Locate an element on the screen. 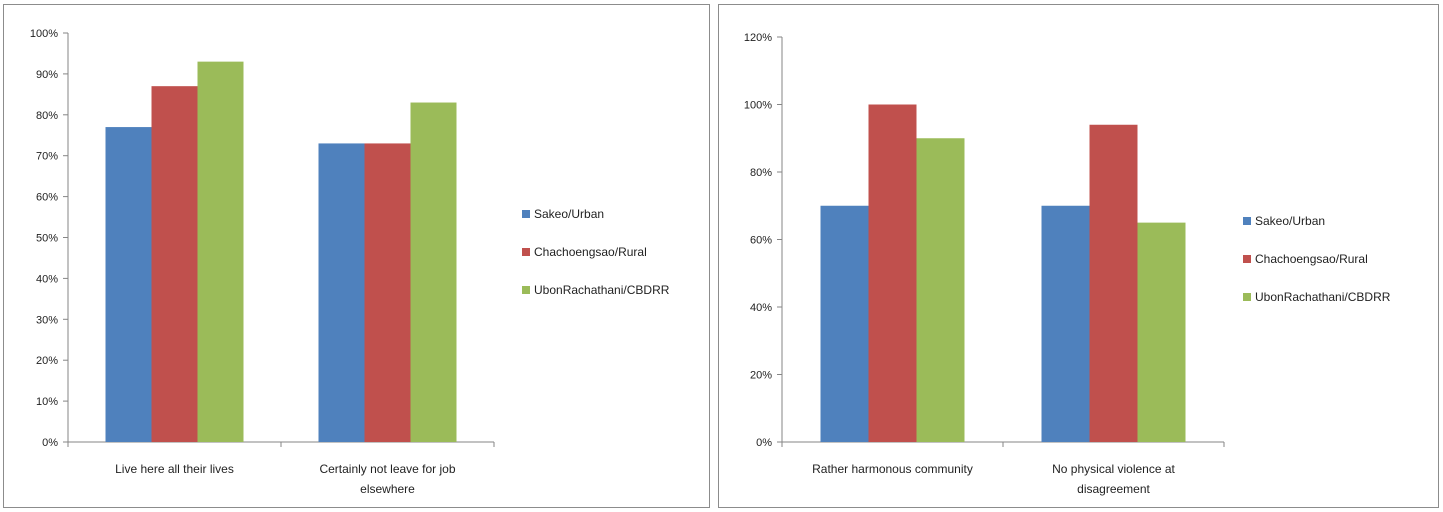 This screenshot has width=1443, height=512. x-category-label: Rather harmonous community is located at coordinates (892, 469).